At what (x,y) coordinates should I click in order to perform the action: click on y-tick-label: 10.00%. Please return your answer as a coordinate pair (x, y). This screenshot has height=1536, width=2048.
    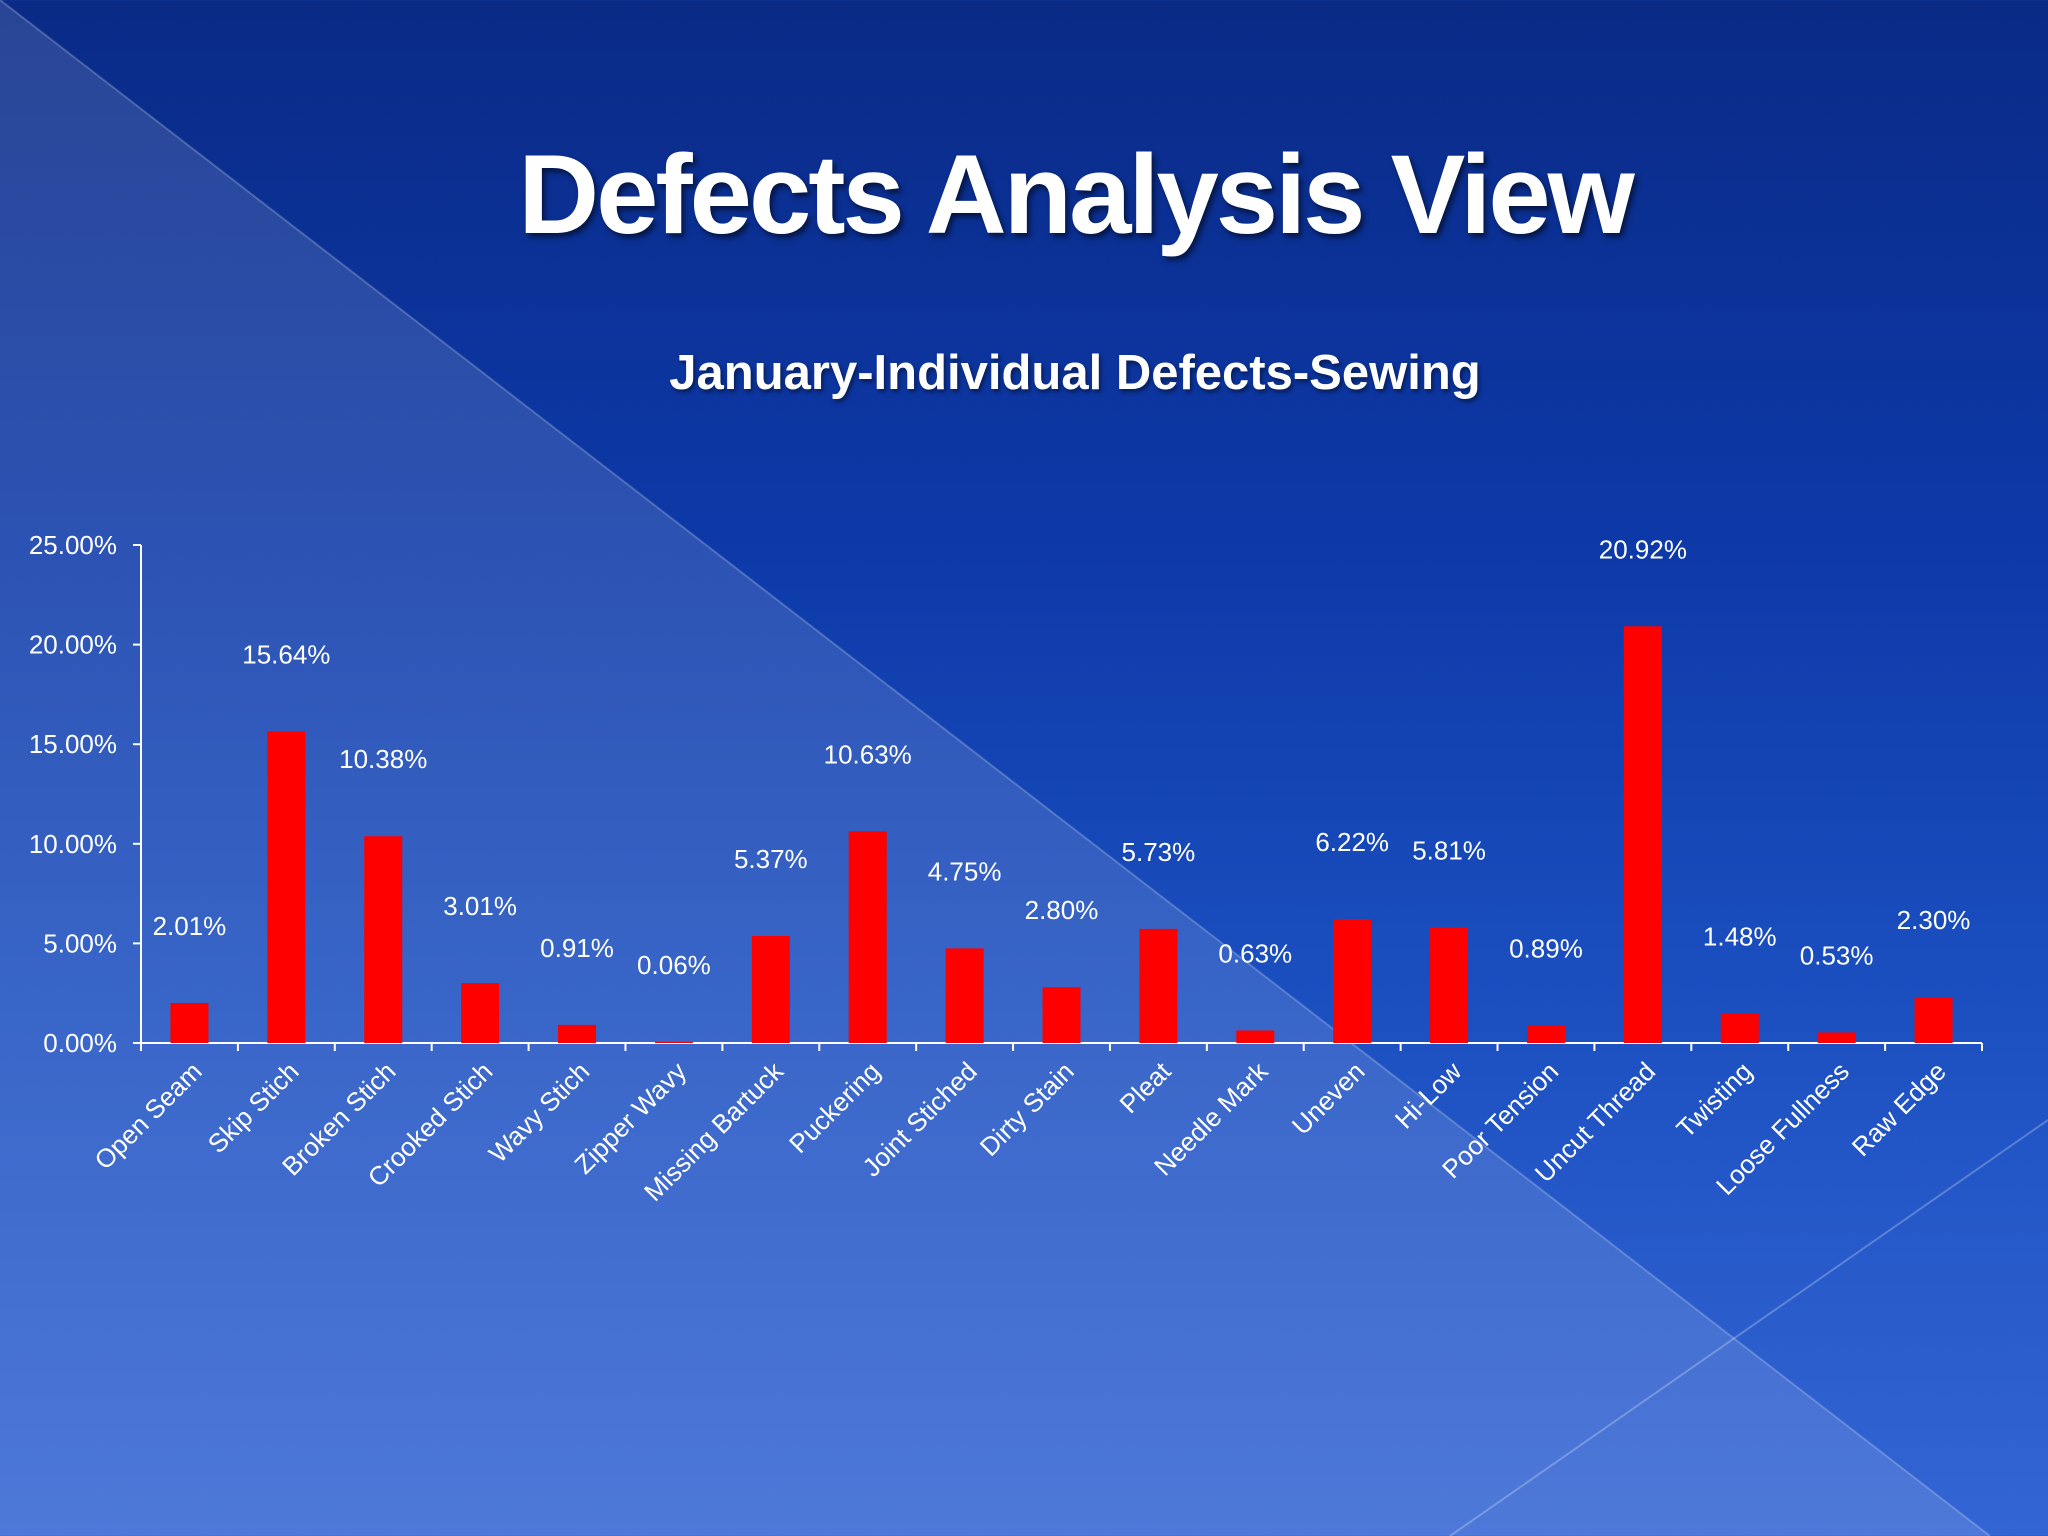
    Looking at the image, I should click on (73, 844).